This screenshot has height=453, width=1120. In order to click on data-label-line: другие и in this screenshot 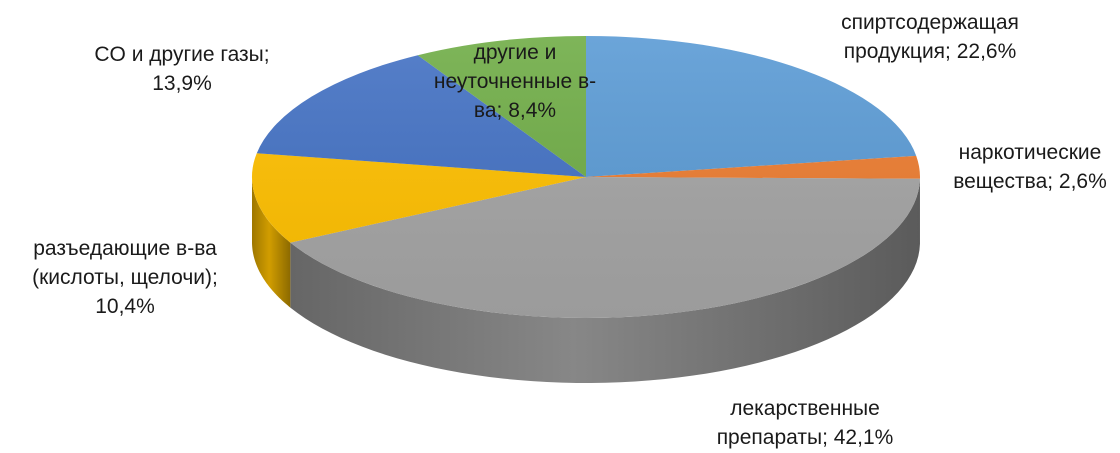, I will do `click(515, 52)`.